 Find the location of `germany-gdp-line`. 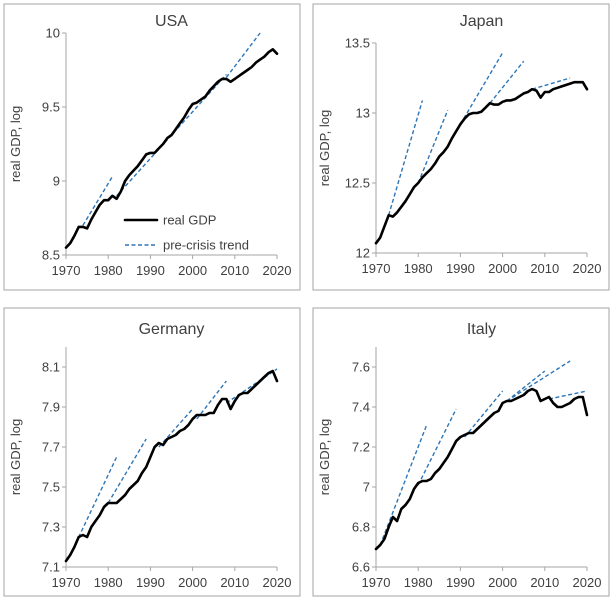

germany-gdp-line is located at coordinates (171, 466).